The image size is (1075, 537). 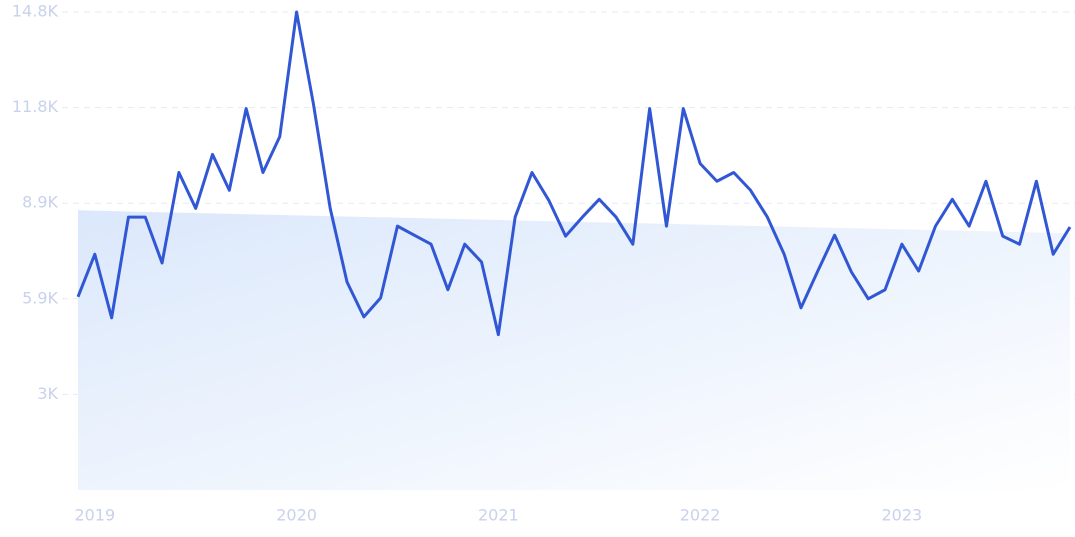 I want to click on y-tick-label: 5.9K, so click(x=40, y=297).